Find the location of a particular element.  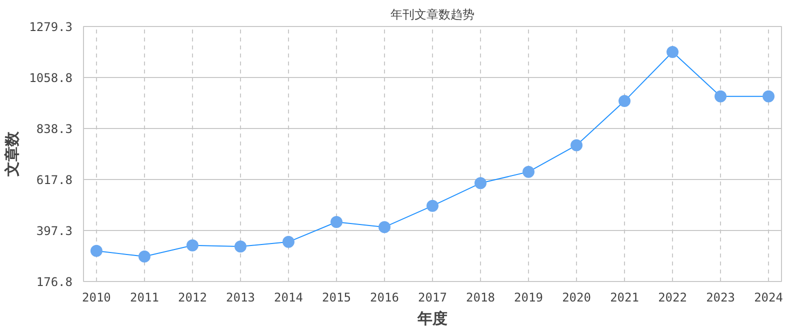

x-tick-label: 2024 is located at coordinates (768, 297).